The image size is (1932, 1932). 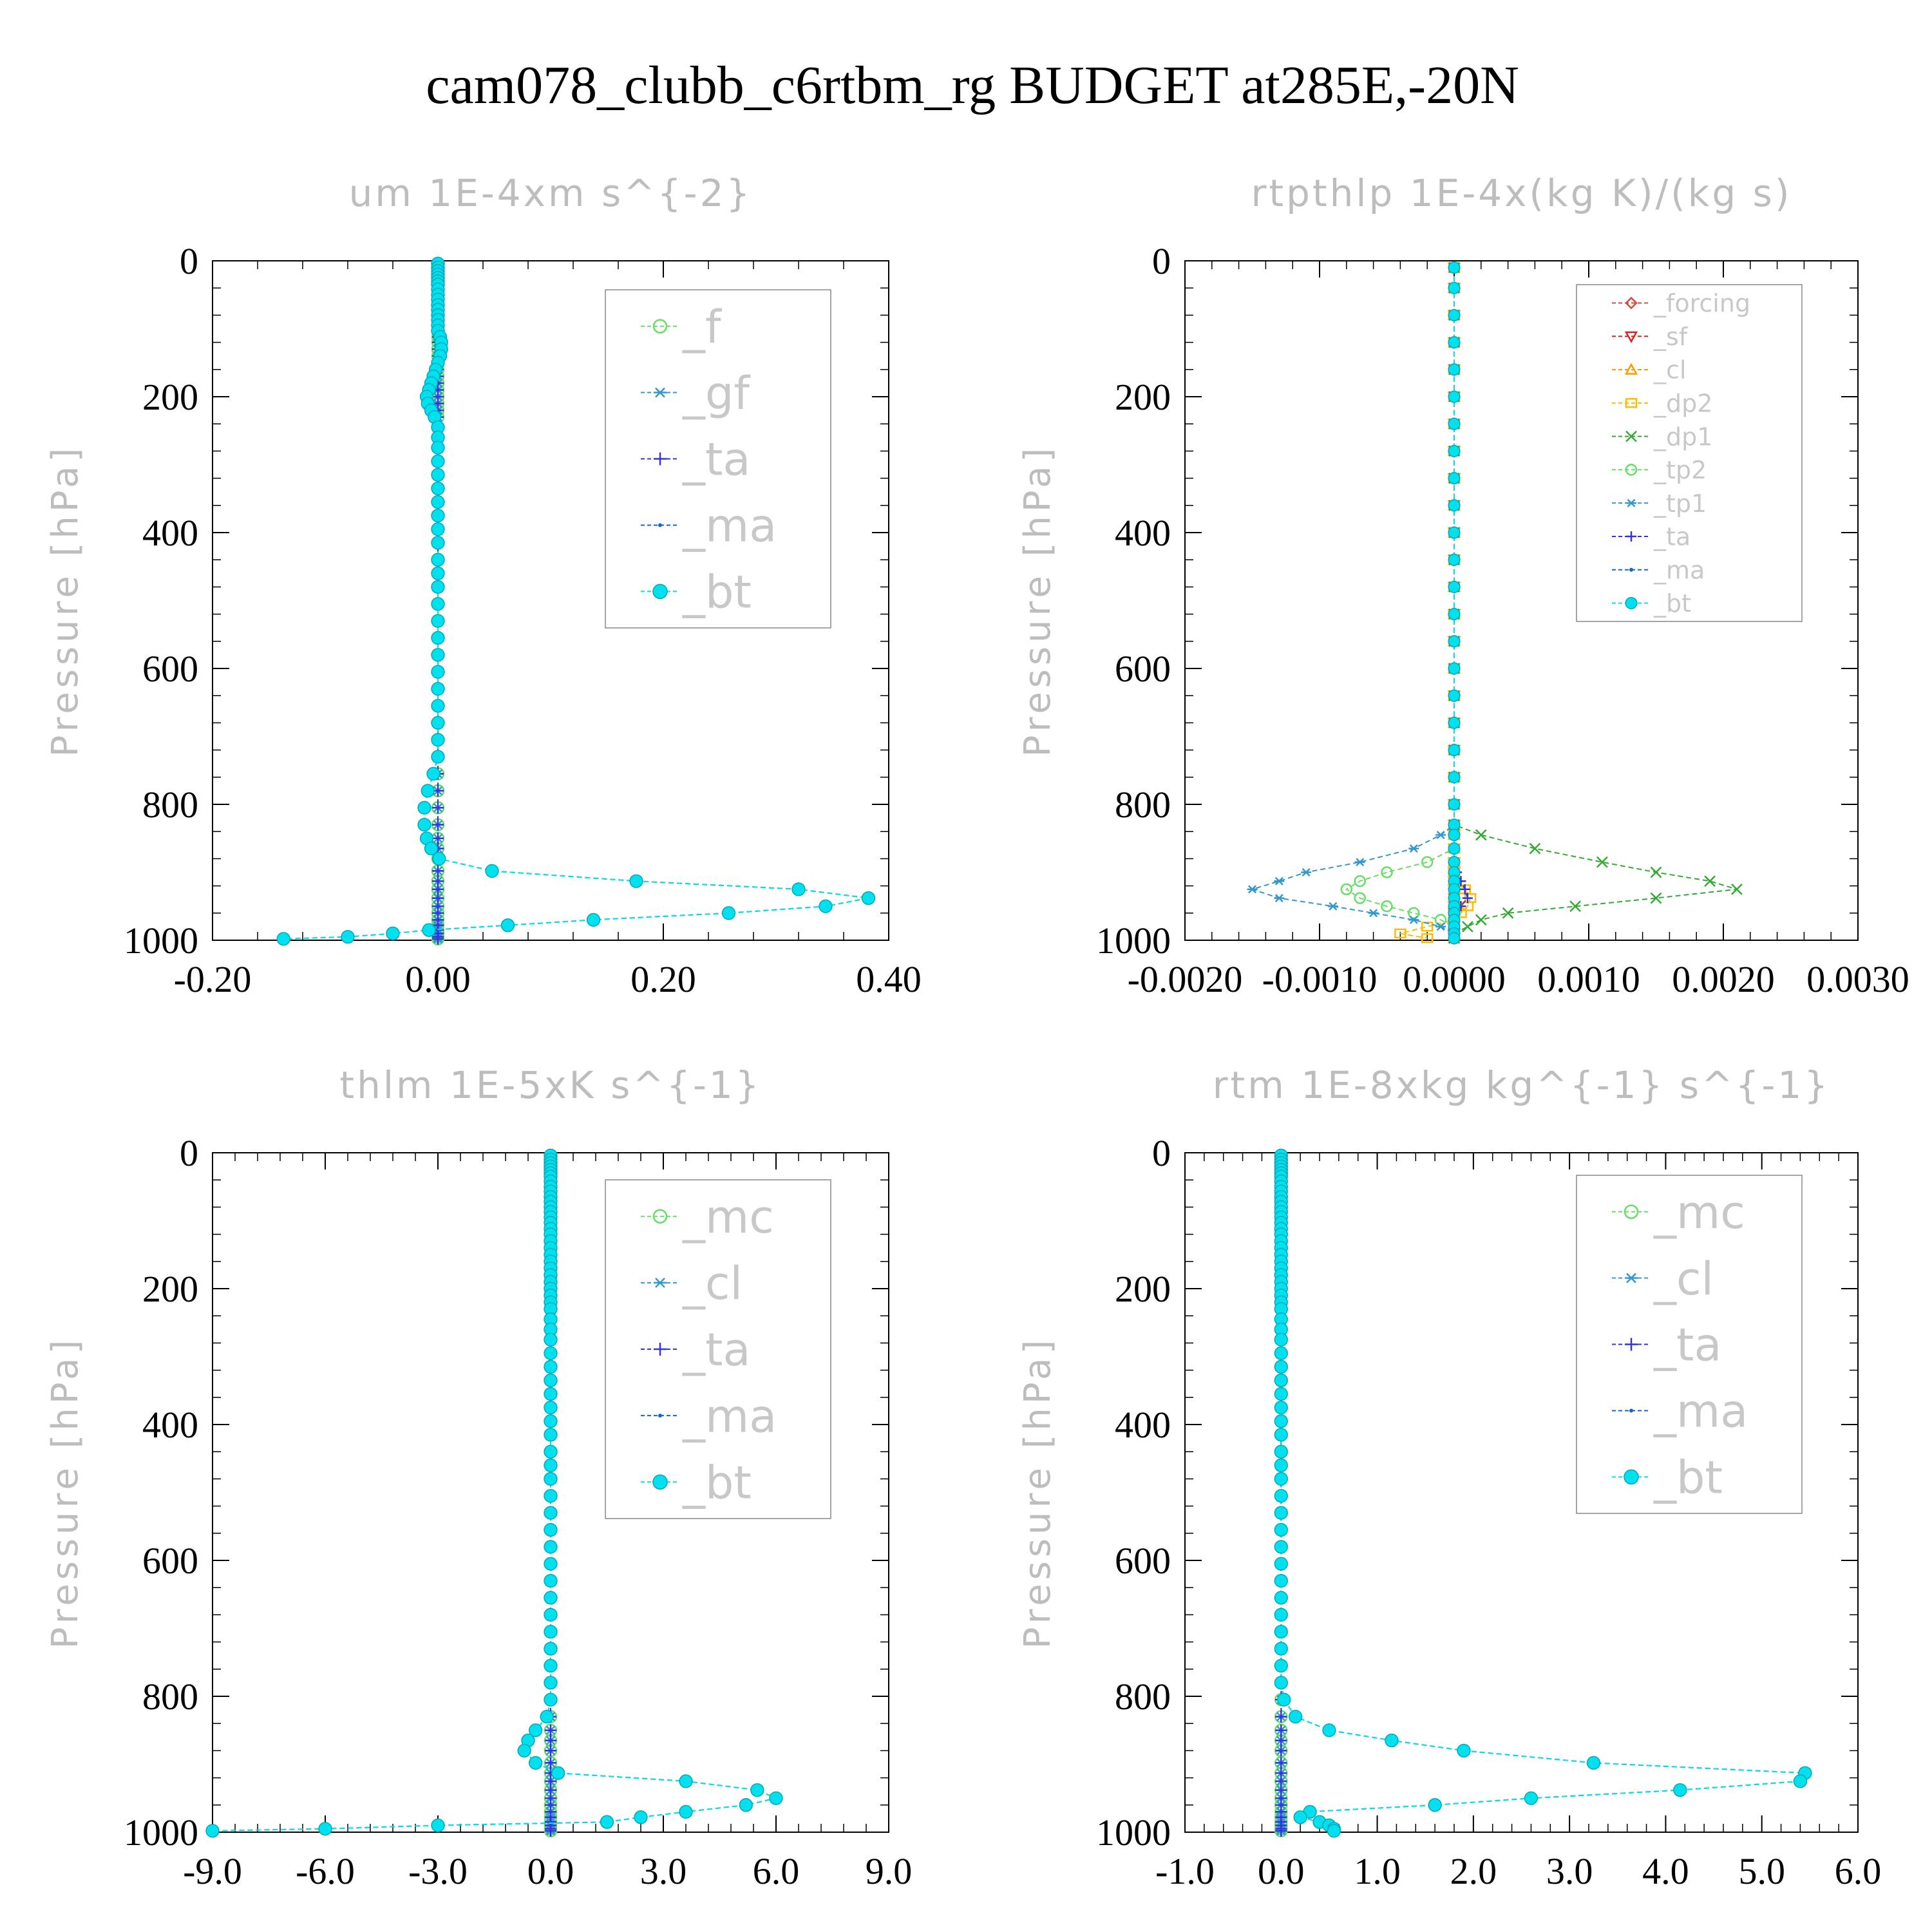 I want to click on x-tick-label: 5.0, so click(x=1762, y=1871).